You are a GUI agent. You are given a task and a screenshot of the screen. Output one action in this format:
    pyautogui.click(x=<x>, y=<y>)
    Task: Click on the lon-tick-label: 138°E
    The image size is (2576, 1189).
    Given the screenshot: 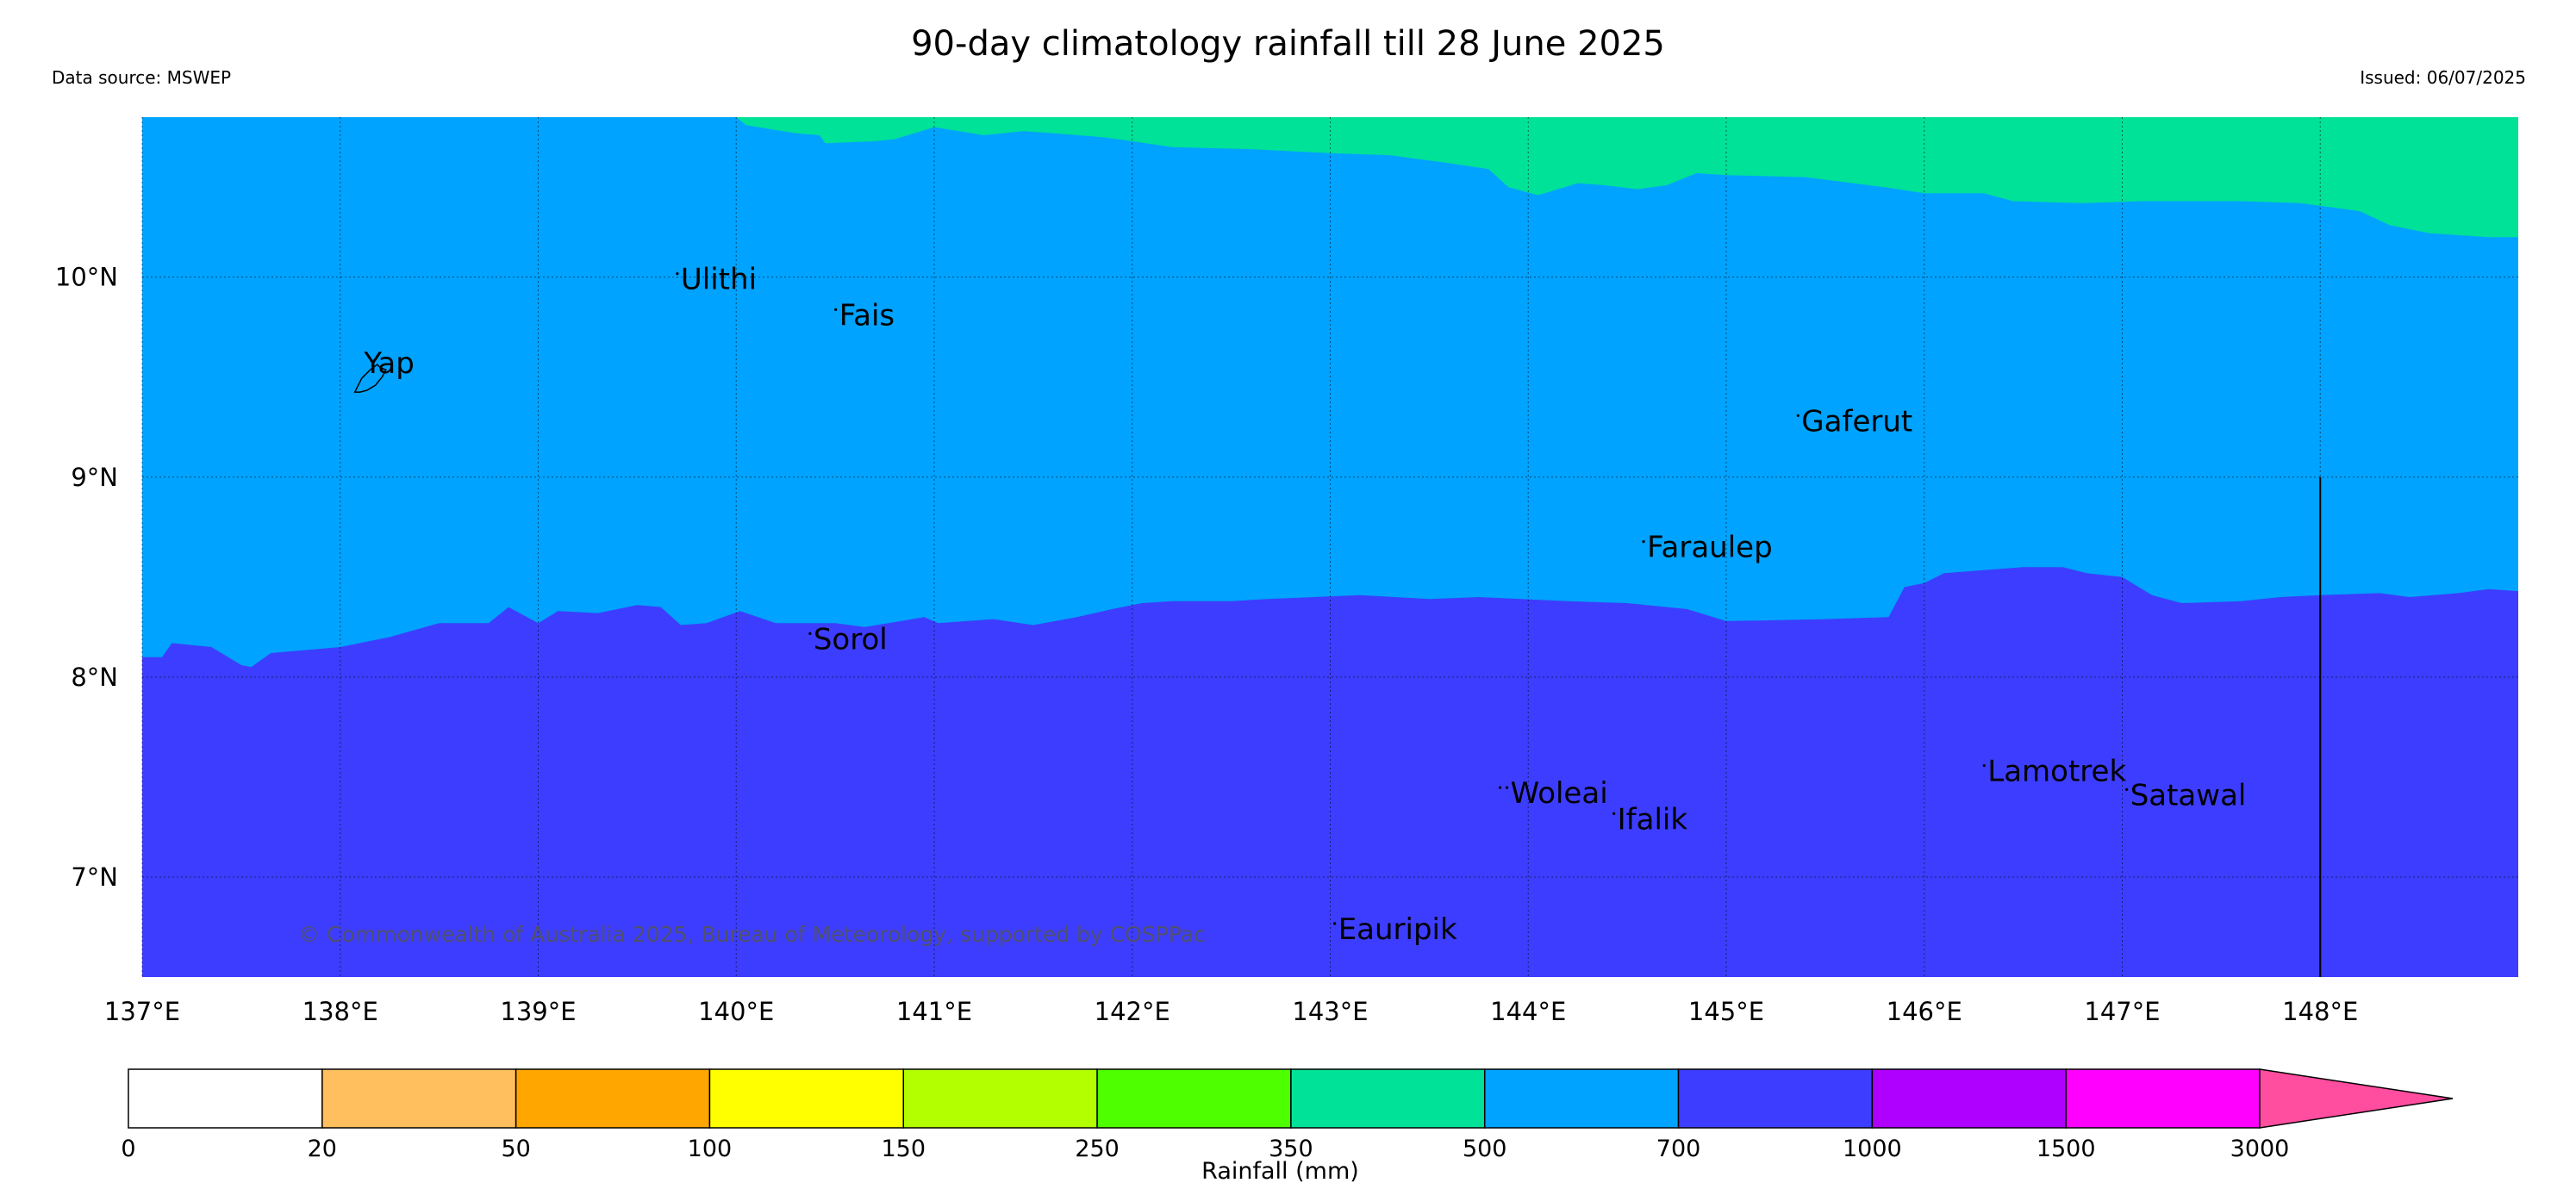 What is the action you would take?
    pyautogui.click(x=340, y=1011)
    